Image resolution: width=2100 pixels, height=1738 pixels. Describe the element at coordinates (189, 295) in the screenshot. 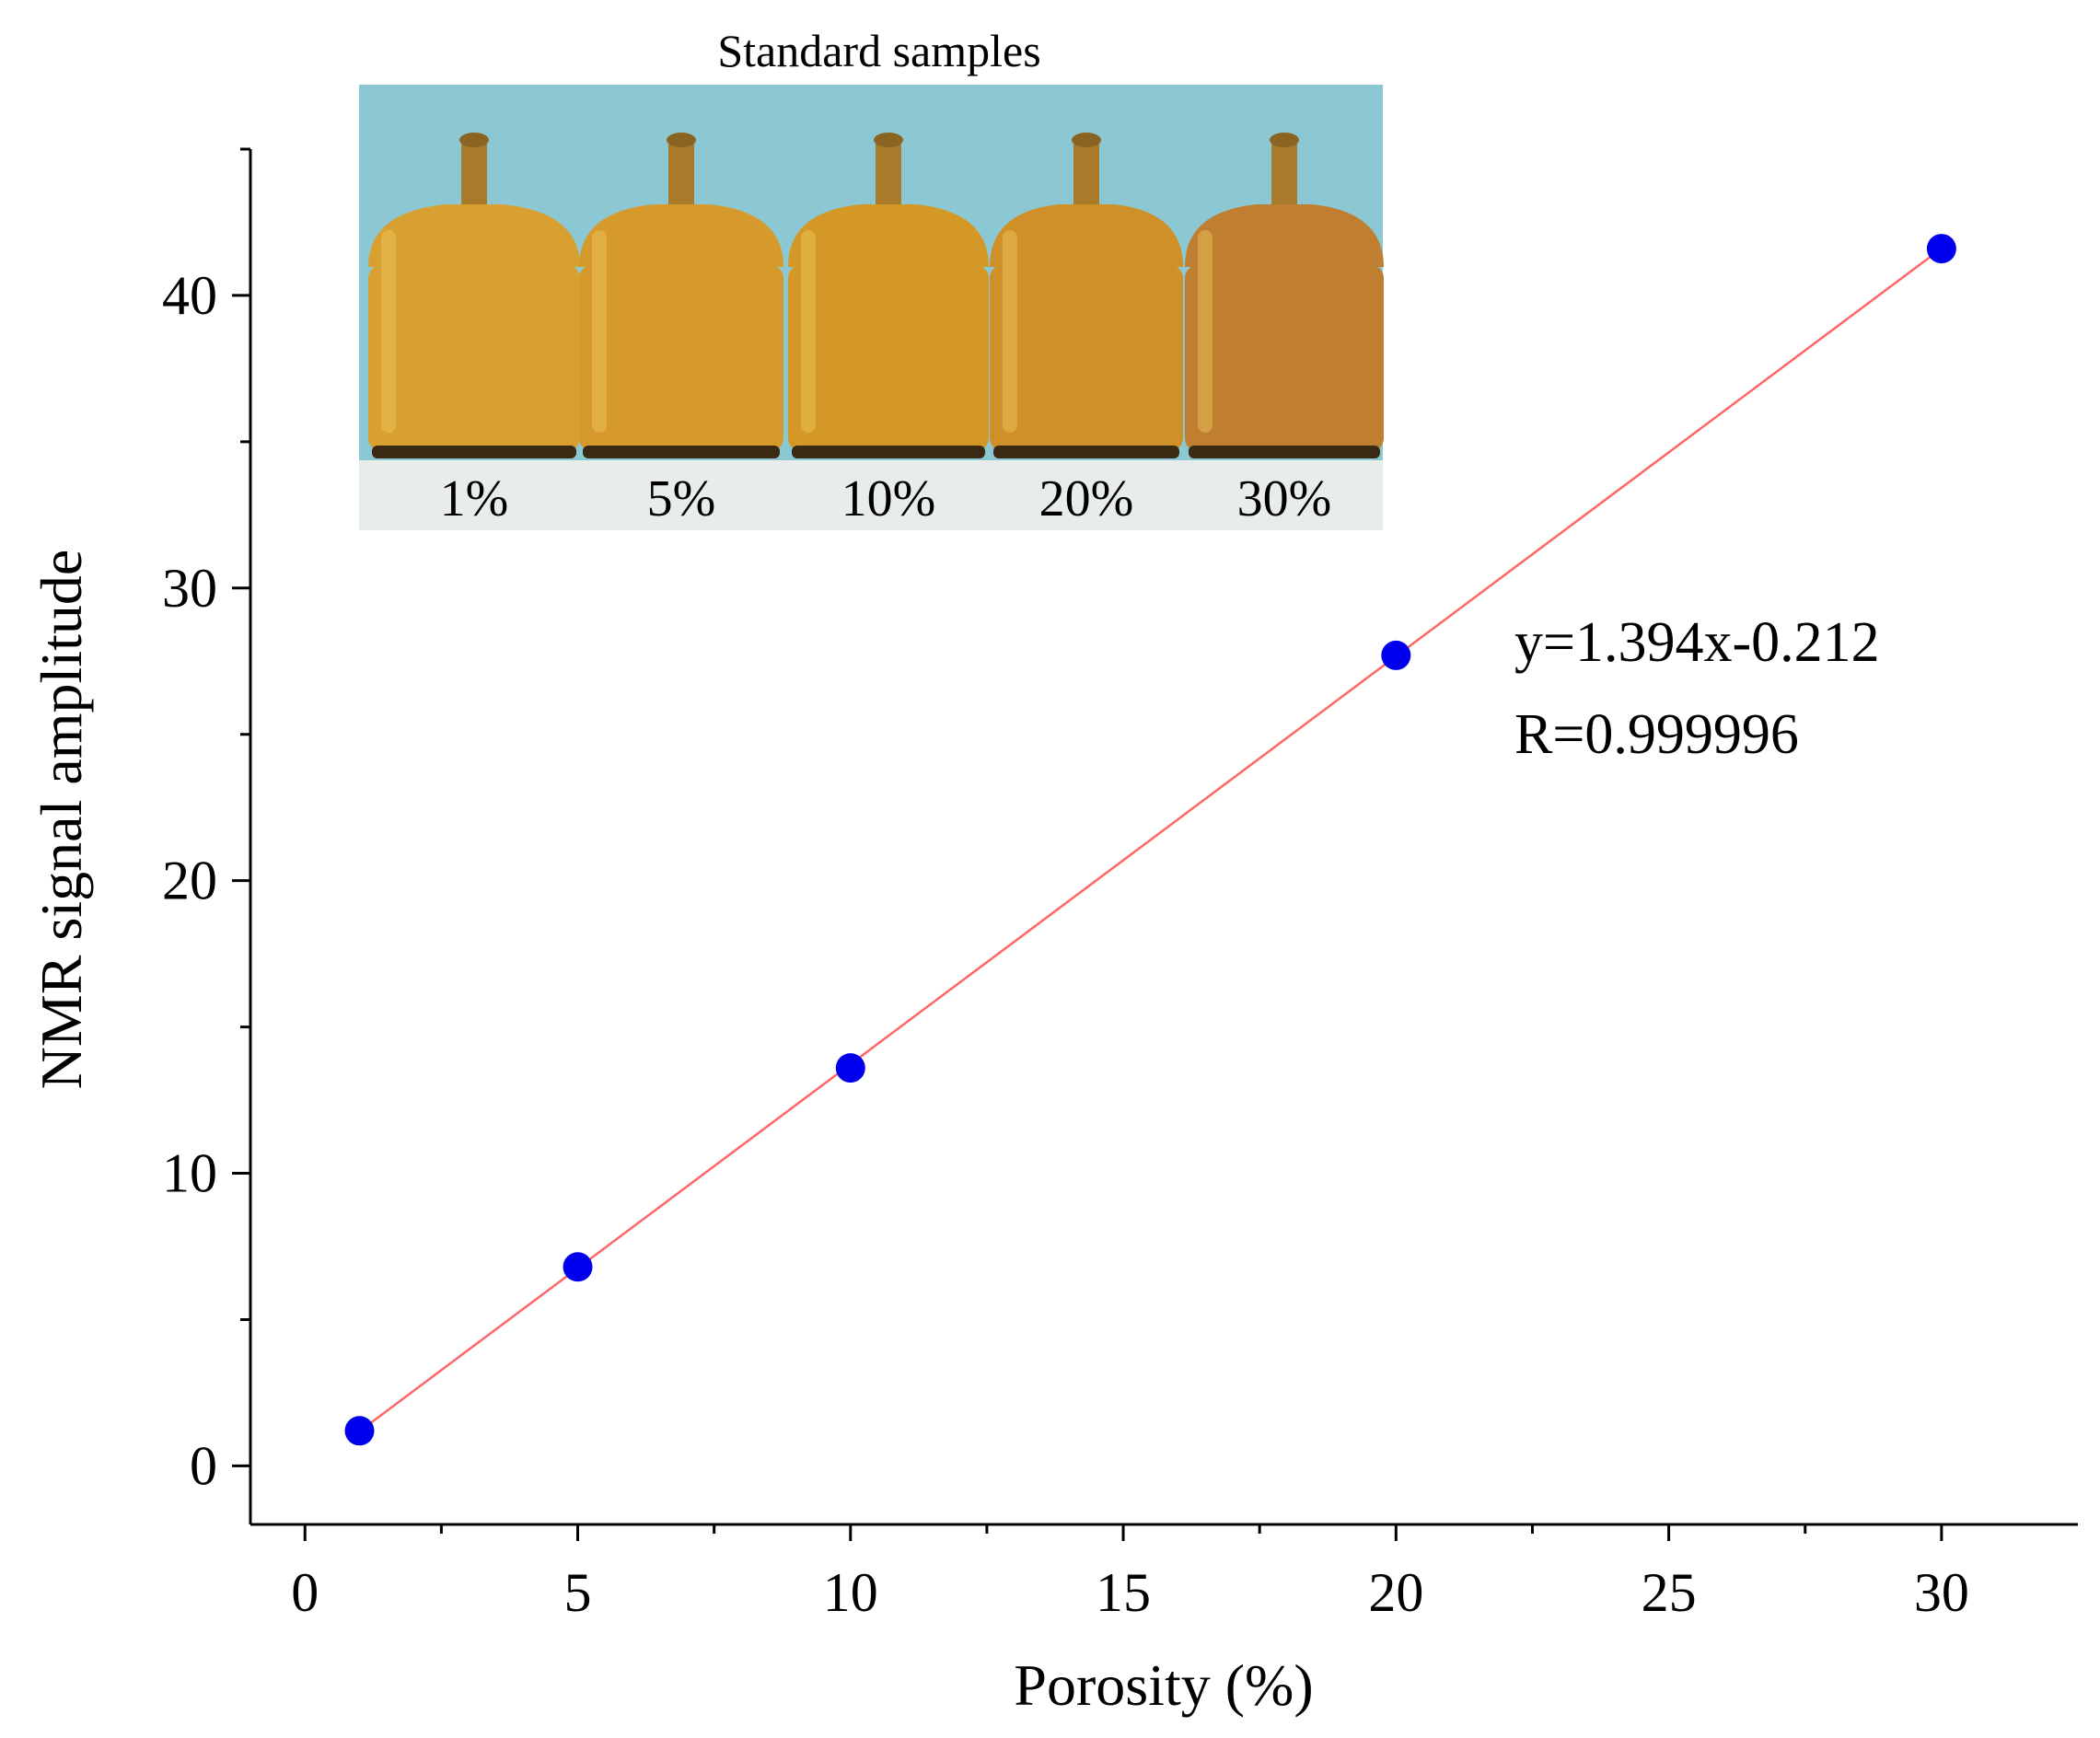

I see `y-tick-label: 40` at that location.